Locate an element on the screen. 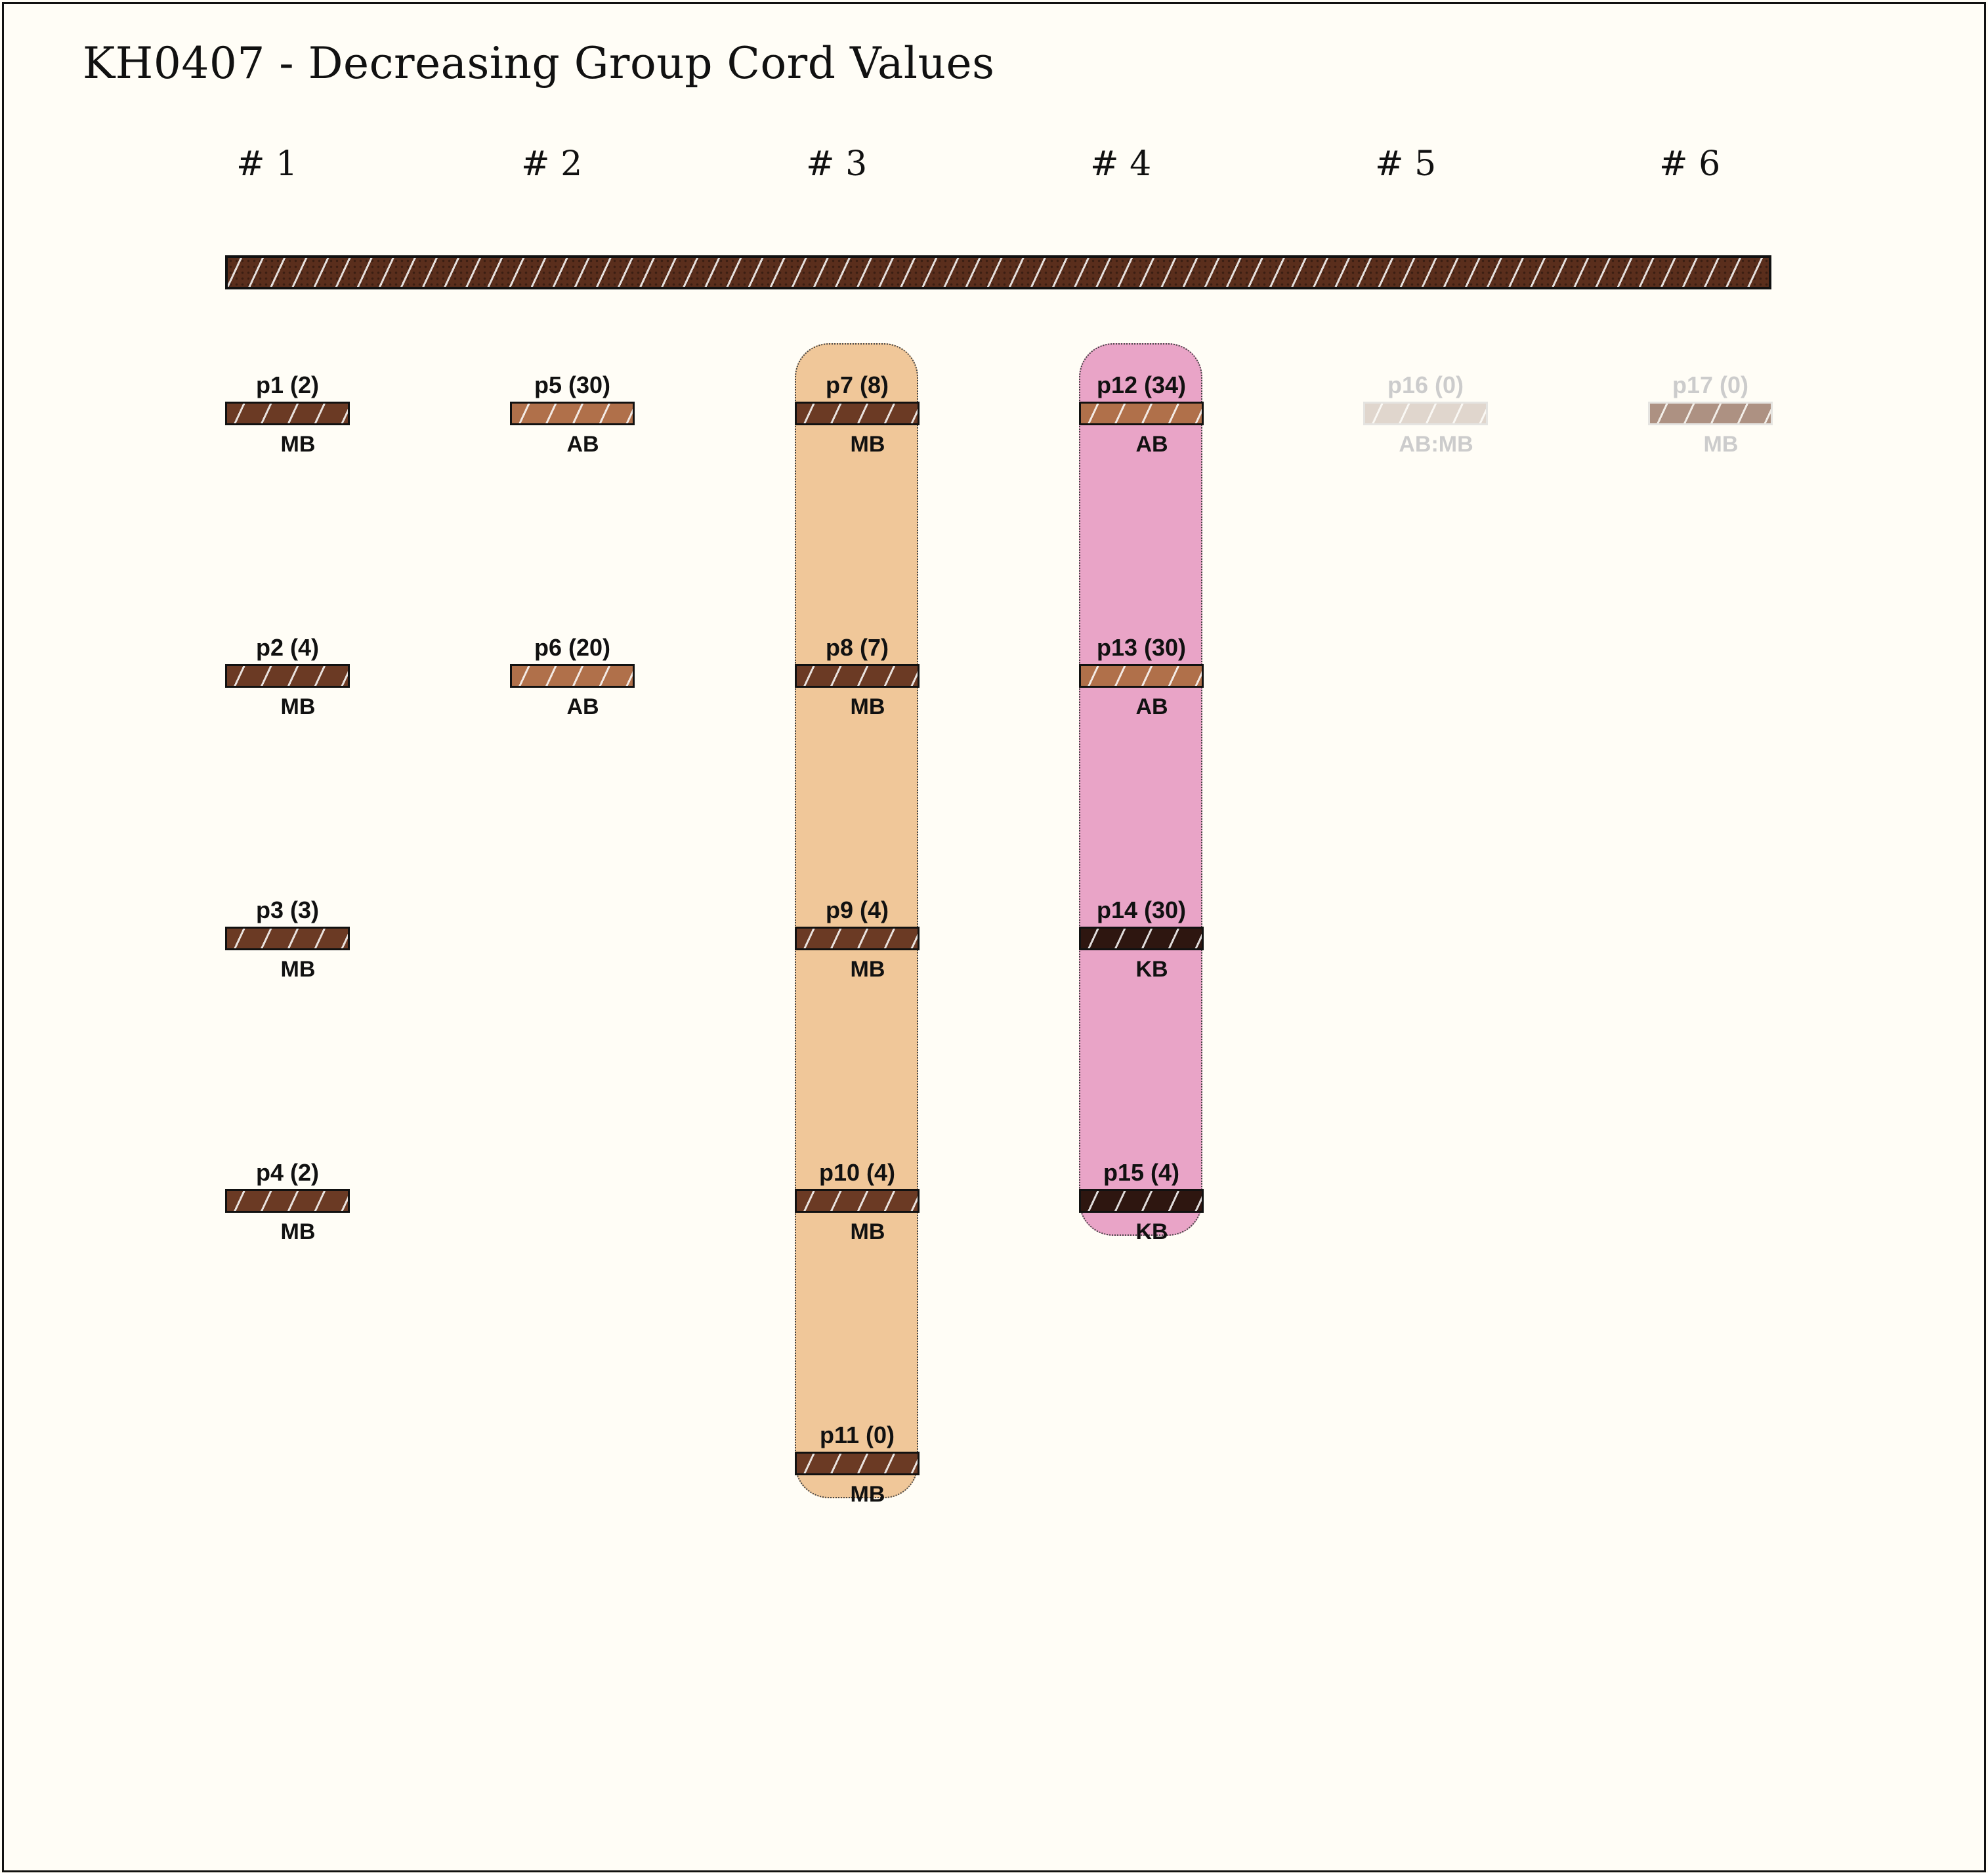 This screenshot has height=1873, width=1988. pendant-label: p3 (3) is located at coordinates (287, 909).